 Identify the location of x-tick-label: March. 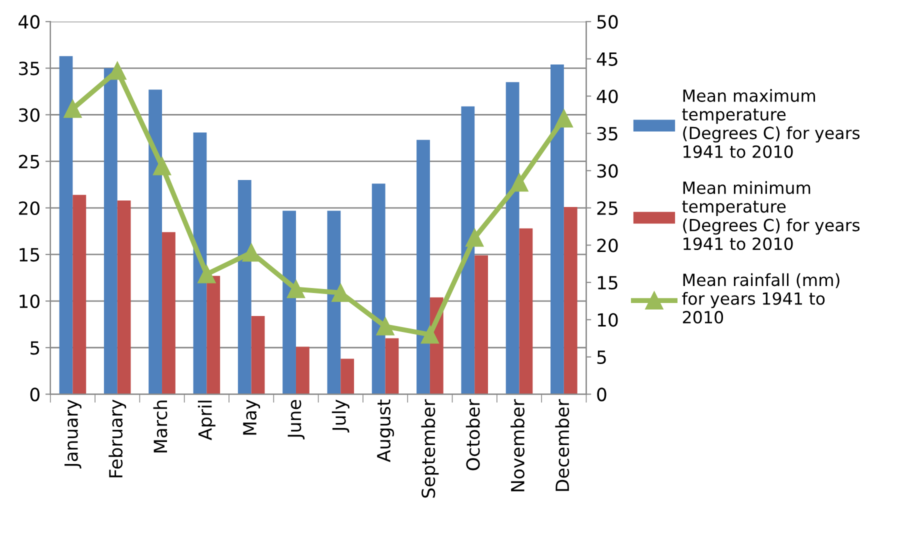
(160, 426).